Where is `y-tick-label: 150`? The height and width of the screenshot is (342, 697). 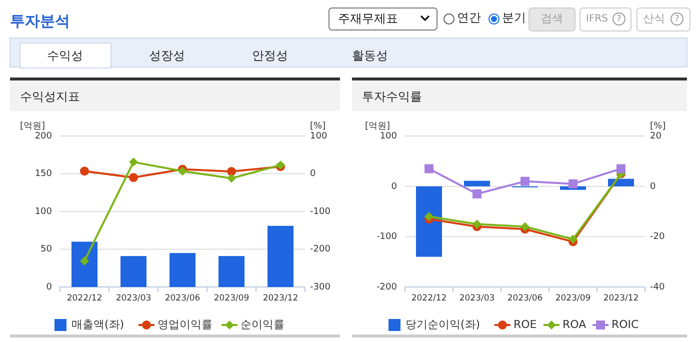
y-tick-label: 150 is located at coordinates (43, 174).